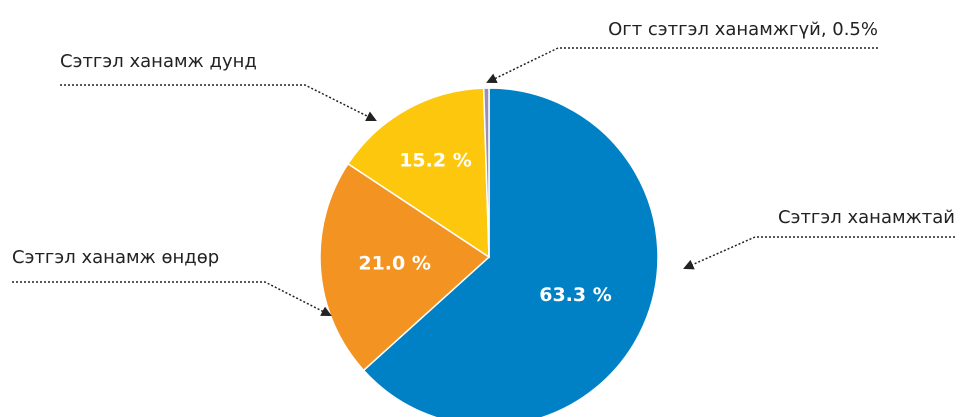 This screenshot has width=965, height=417. Describe the element at coordinates (158, 61) in the screenshot. I see `category-label: Сэтгэл ханамж дунд` at that location.